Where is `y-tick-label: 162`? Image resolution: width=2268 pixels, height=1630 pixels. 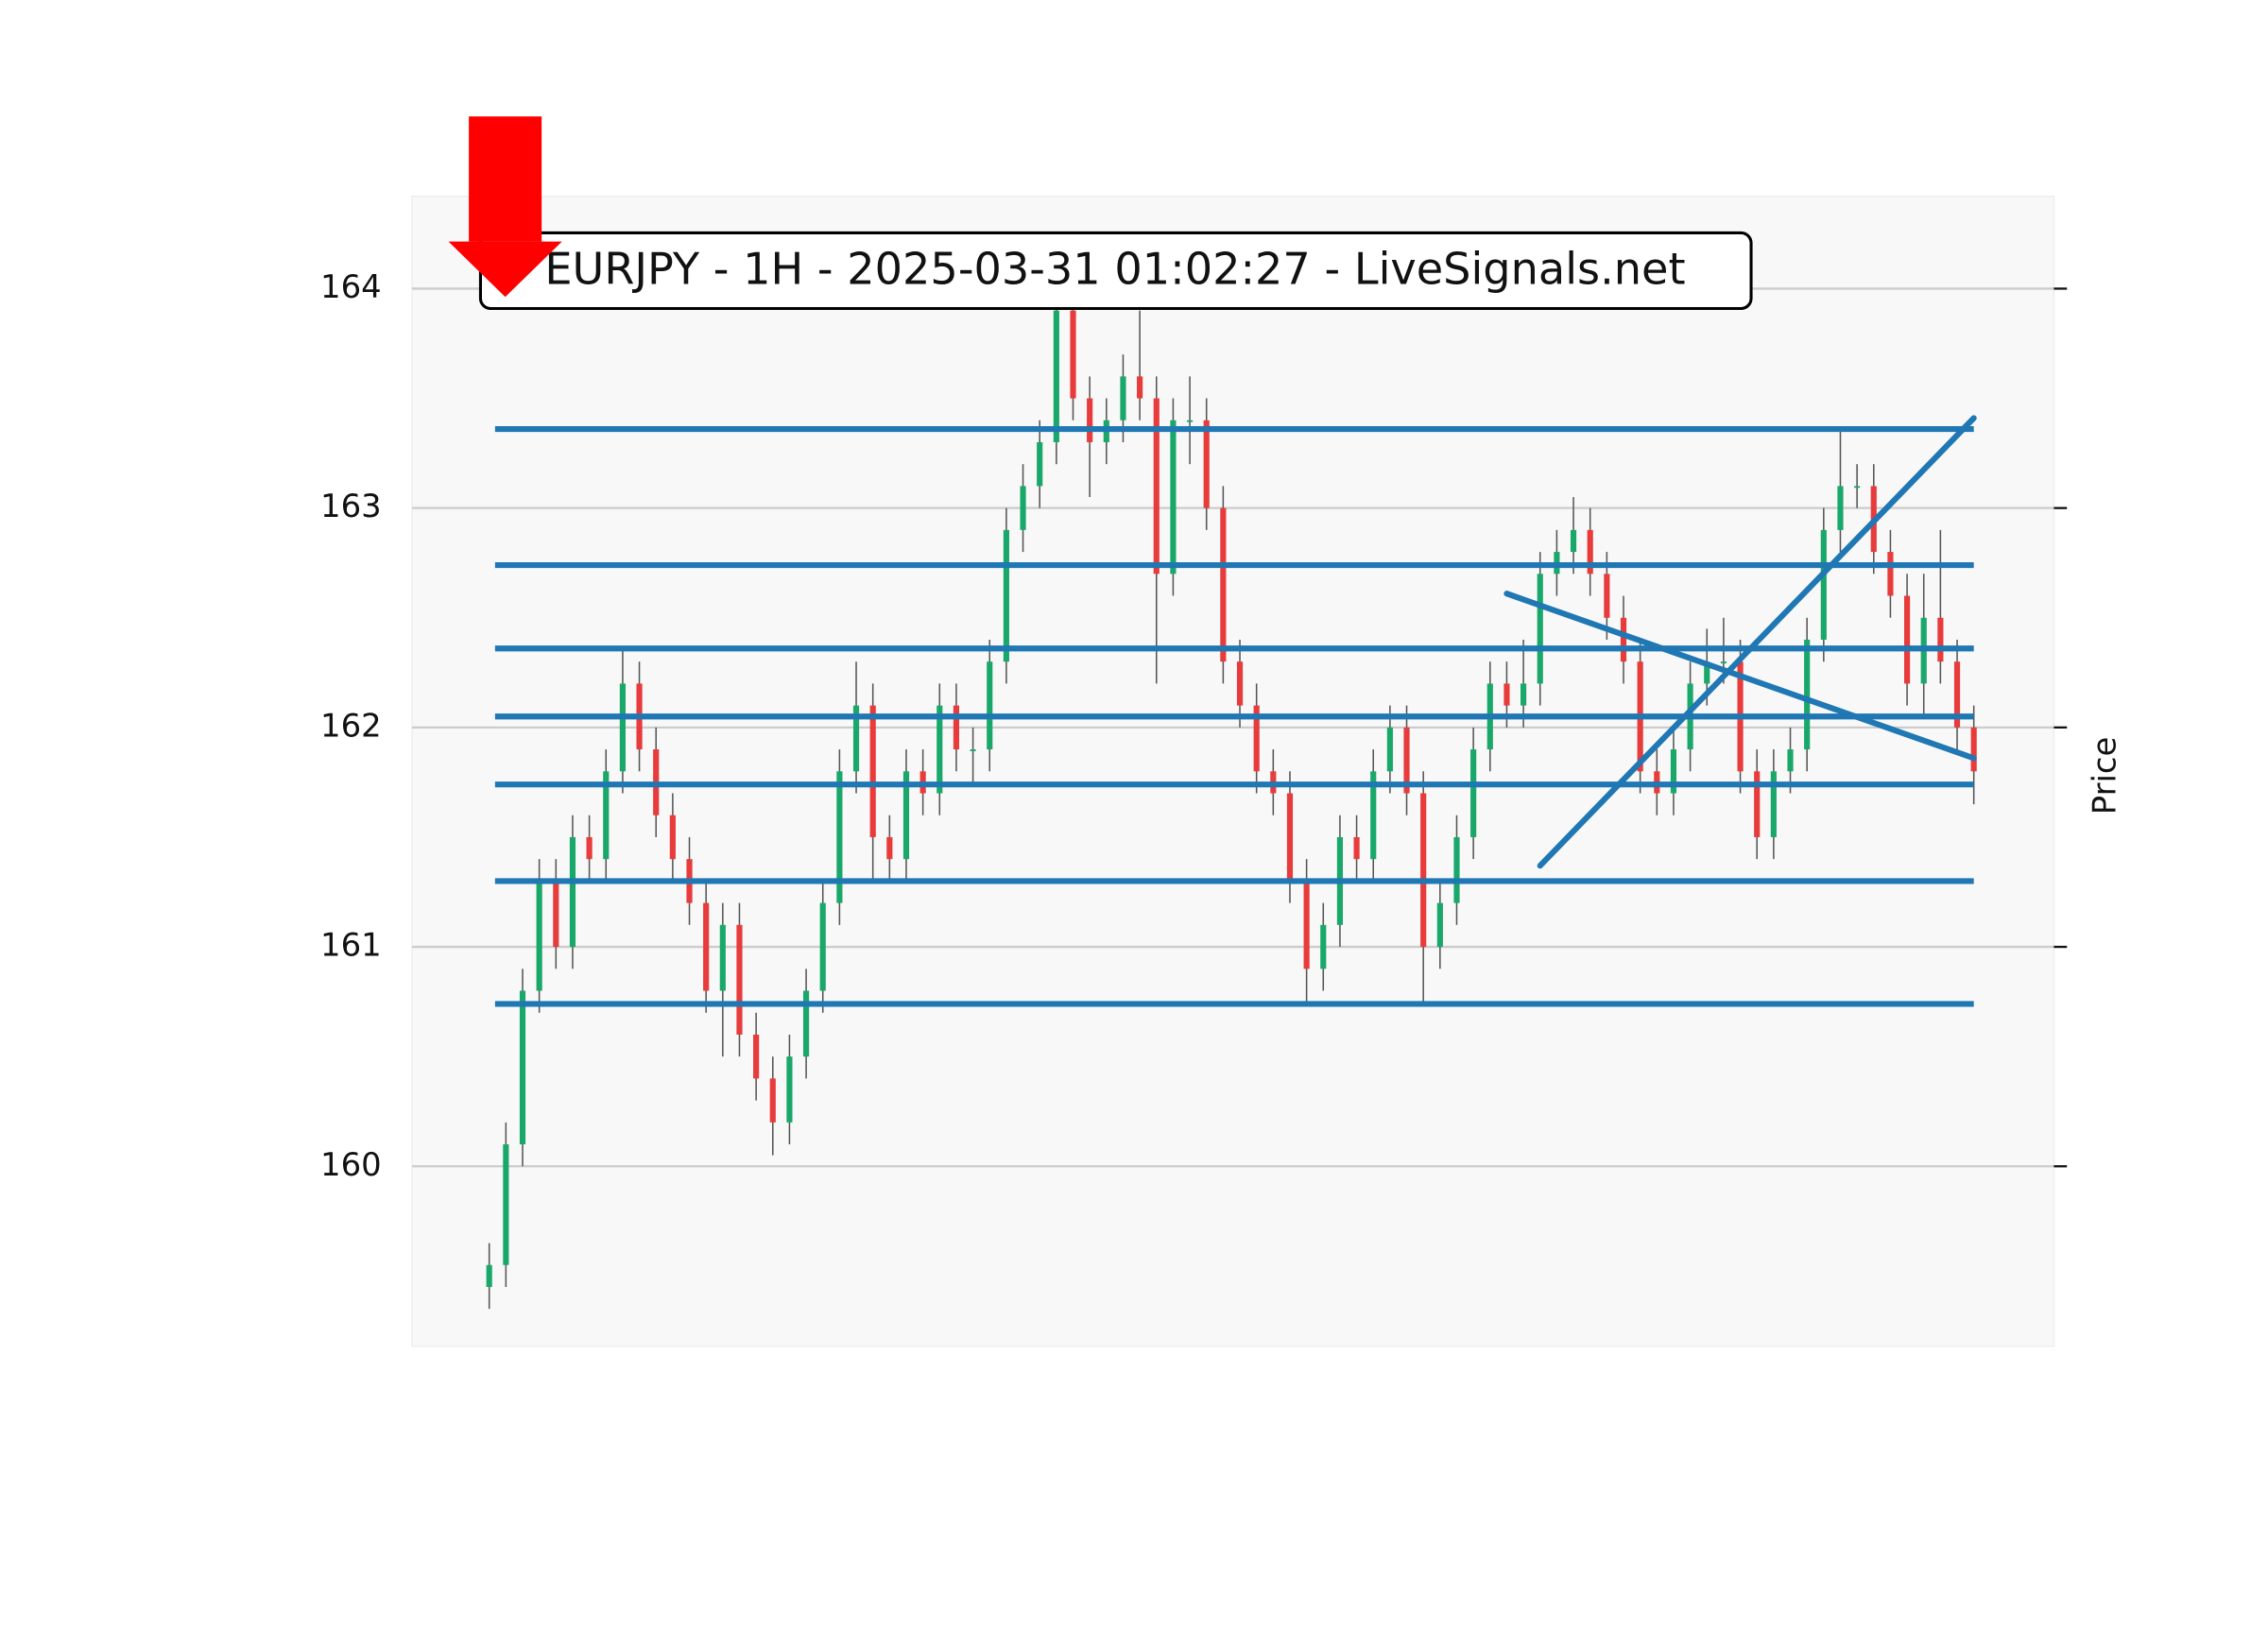
y-tick-label: 162 is located at coordinates (351, 726).